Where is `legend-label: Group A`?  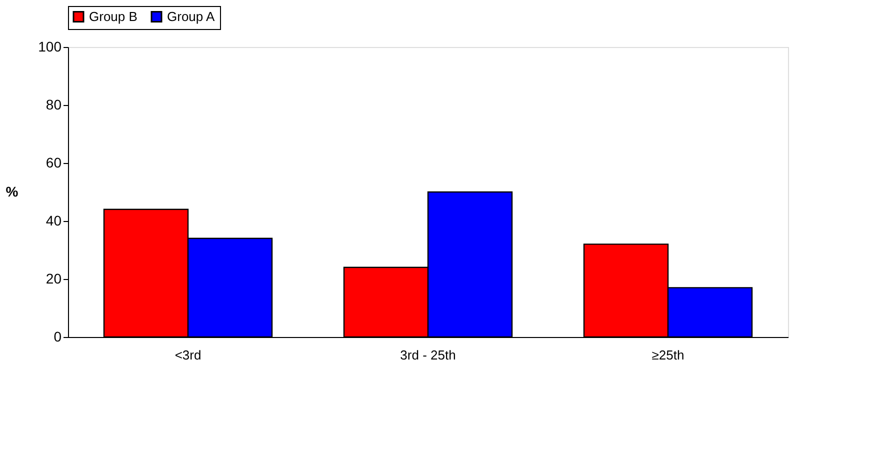 legend-label: Group A is located at coordinates (191, 16).